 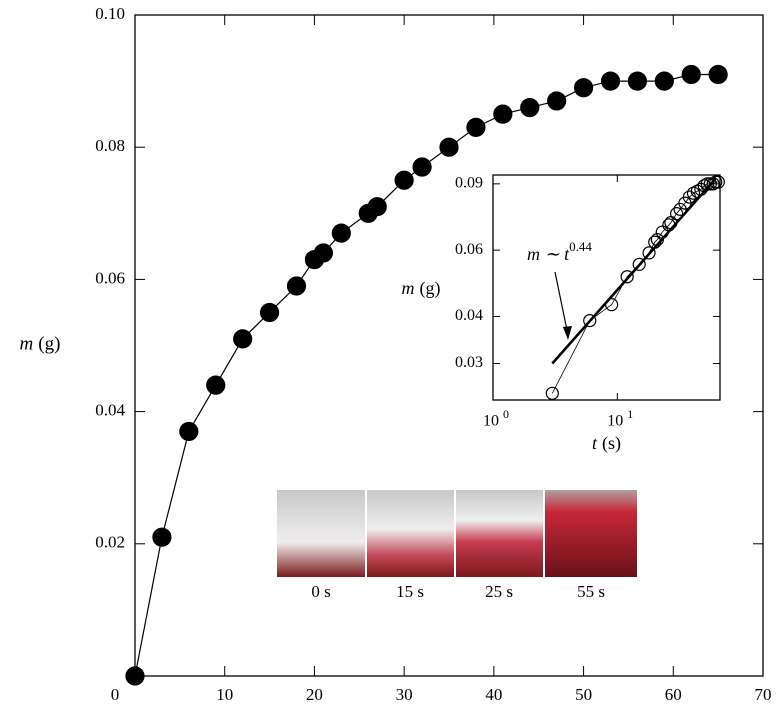 What do you see at coordinates (110, 542) in the screenshot?
I see `y-tick-label: 0.02` at bounding box center [110, 542].